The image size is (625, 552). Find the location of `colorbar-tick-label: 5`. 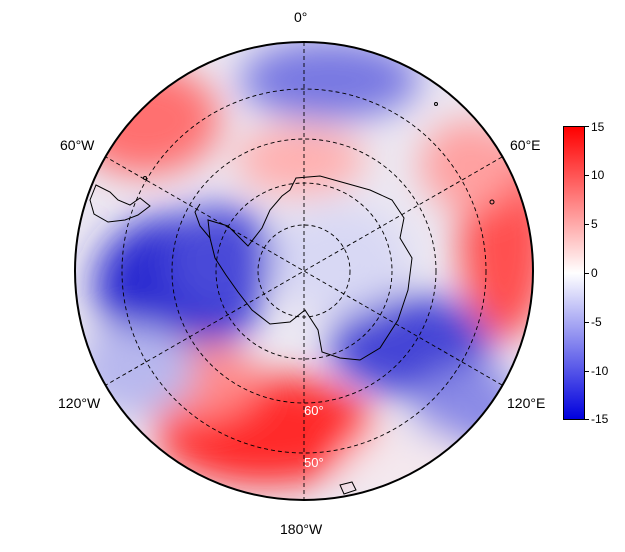

colorbar-tick-label: 5 is located at coordinates (594, 224).